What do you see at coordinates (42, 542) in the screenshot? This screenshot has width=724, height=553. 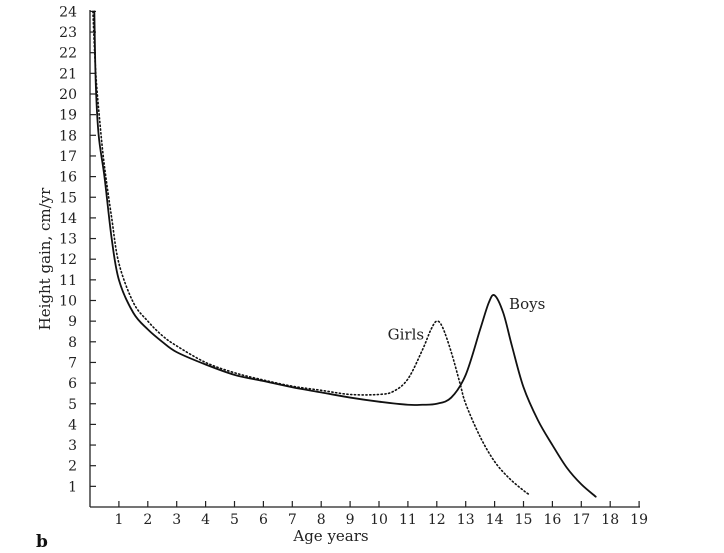 I see `panel-label: b` at bounding box center [42, 542].